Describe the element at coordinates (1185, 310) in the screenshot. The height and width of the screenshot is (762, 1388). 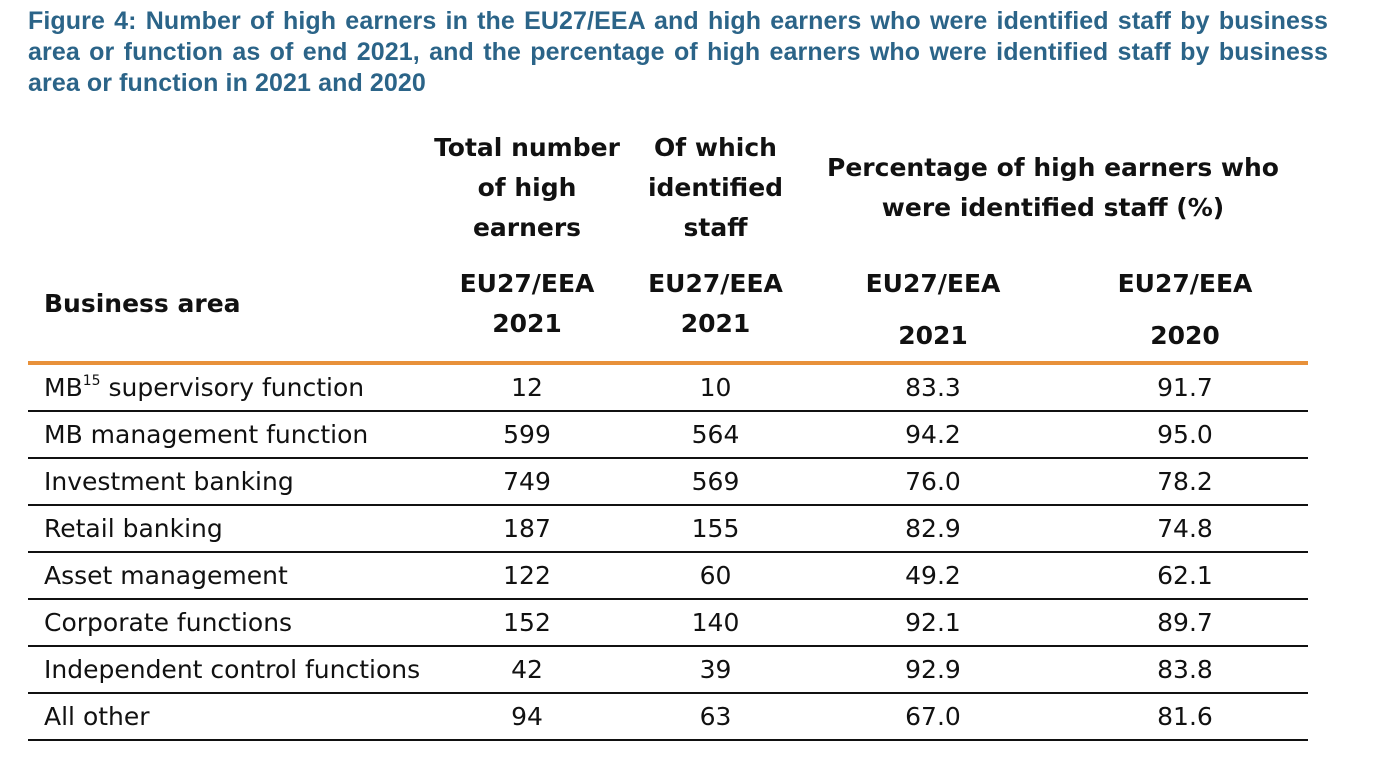
I see `header-pct-2020-region-year: EU27/EEA 2020` at that location.